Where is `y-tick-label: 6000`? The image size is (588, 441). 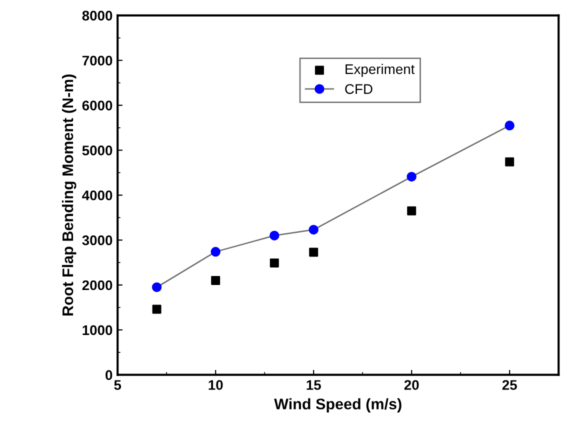 y-tick-label: 6000 is located at coordinates (97, 105).